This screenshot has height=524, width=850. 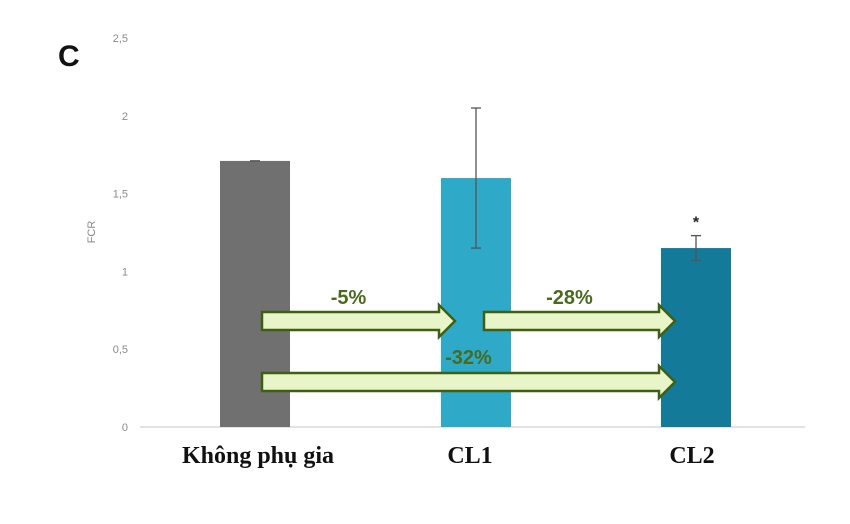 What do you see at coordinates (120, 195) in the screenshot?
I see `y-tick-label: 1,5` at bounding box center [120, 195].